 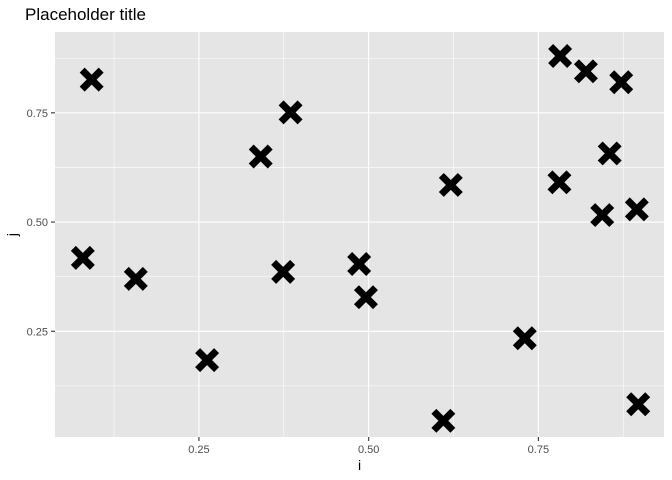 What do you see at coordinates (37, 223) in the screenshot?
I see `y-tick-label: 0.50` at bounding box center [37, 223].